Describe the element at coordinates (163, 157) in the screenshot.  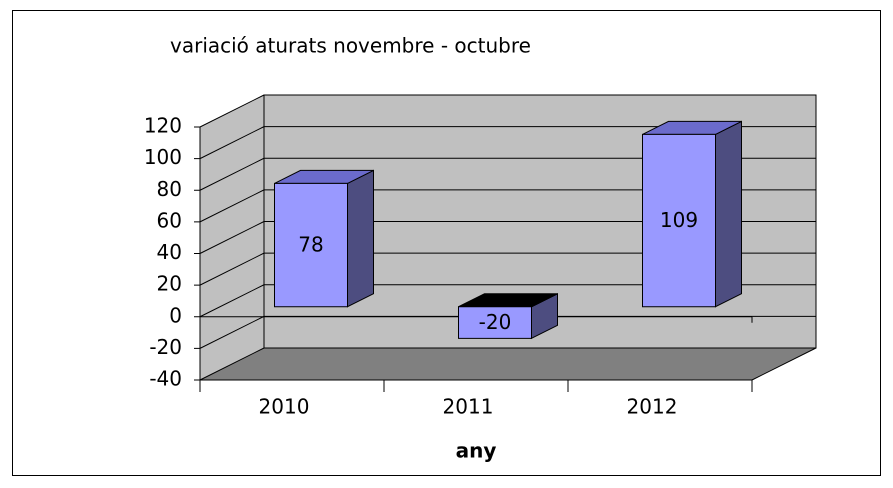
I see `y-tick-label: 100` at that location.